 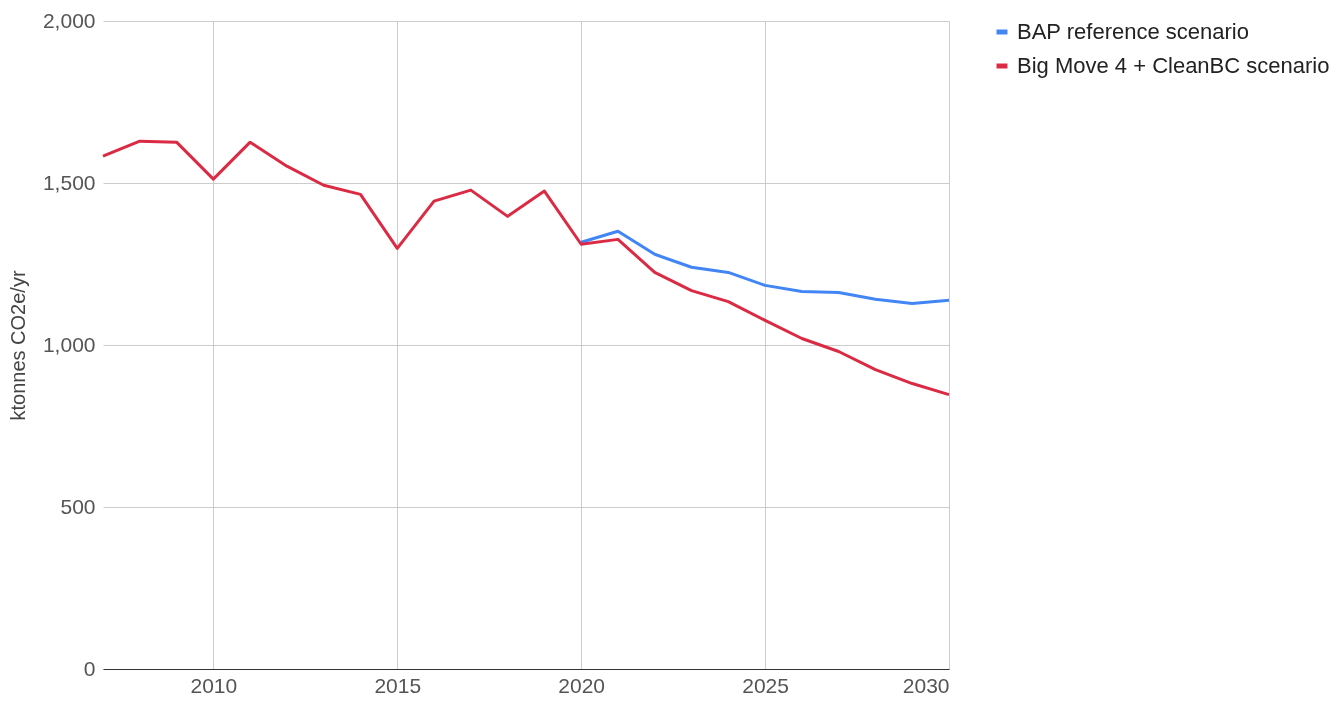 What do you see at coordinates (1173, 65) in the screenshot?
I see `legend-label: Big Move 4 + CleanBC scenario` at bounding box center [1173, 65].